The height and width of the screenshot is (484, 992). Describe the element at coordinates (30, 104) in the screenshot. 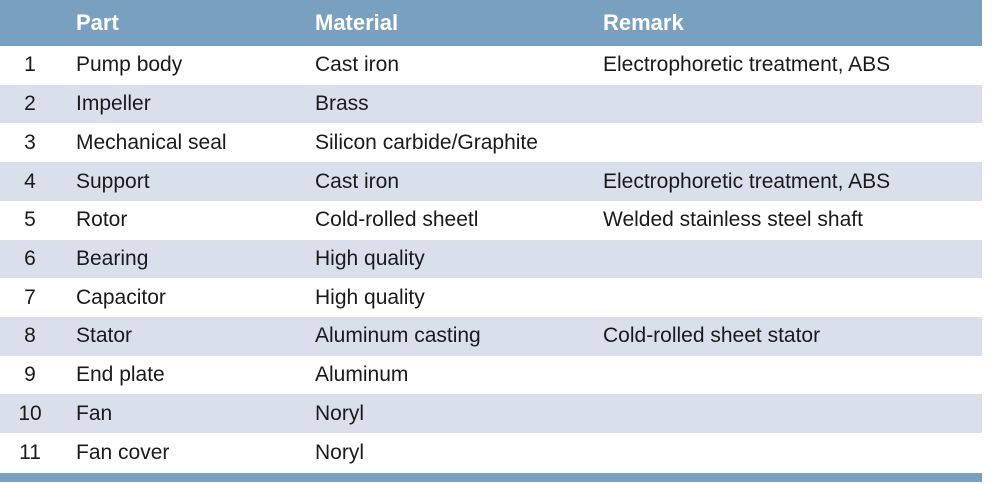

I see `row-number-cell: 2` at that location.